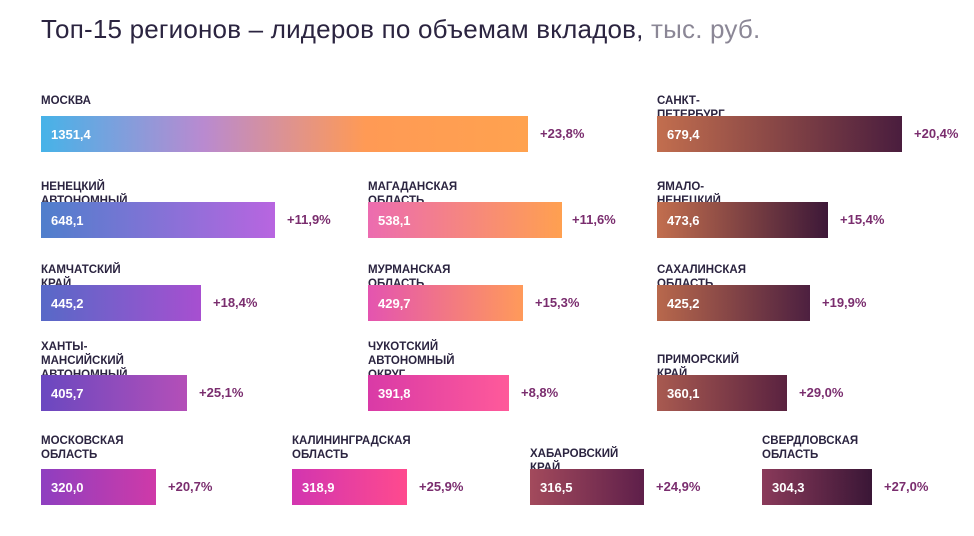  Describe the element at coordinates (722, 393) in the screenshot. I see `value-bar: 360,1` at that location.